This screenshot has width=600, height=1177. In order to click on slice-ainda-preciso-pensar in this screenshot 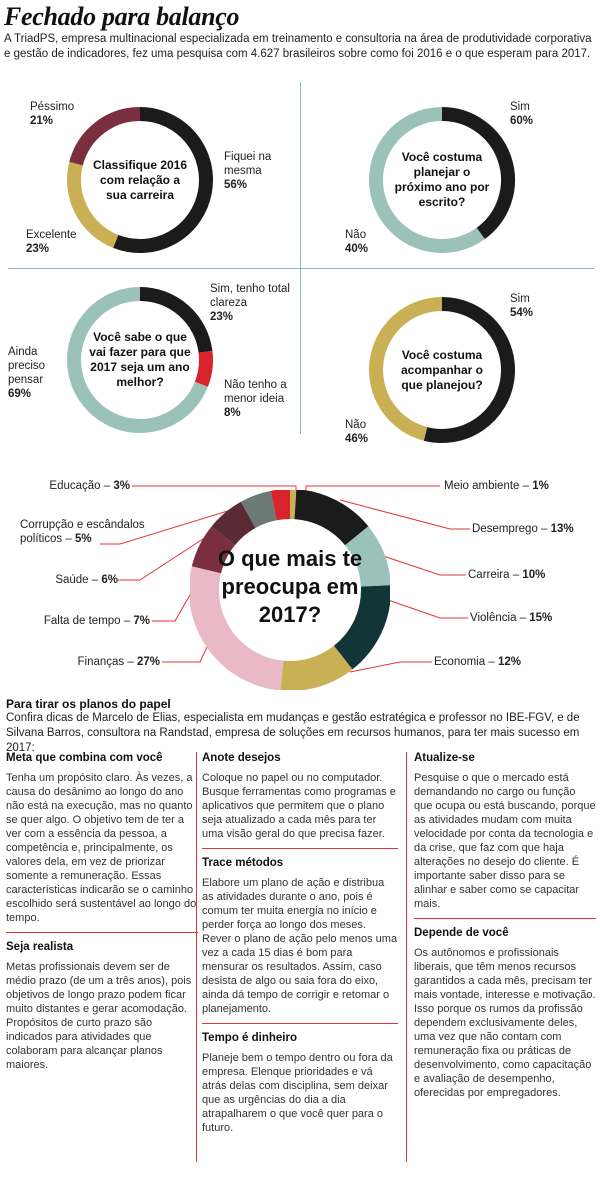, I will do `click(137, 360)`.